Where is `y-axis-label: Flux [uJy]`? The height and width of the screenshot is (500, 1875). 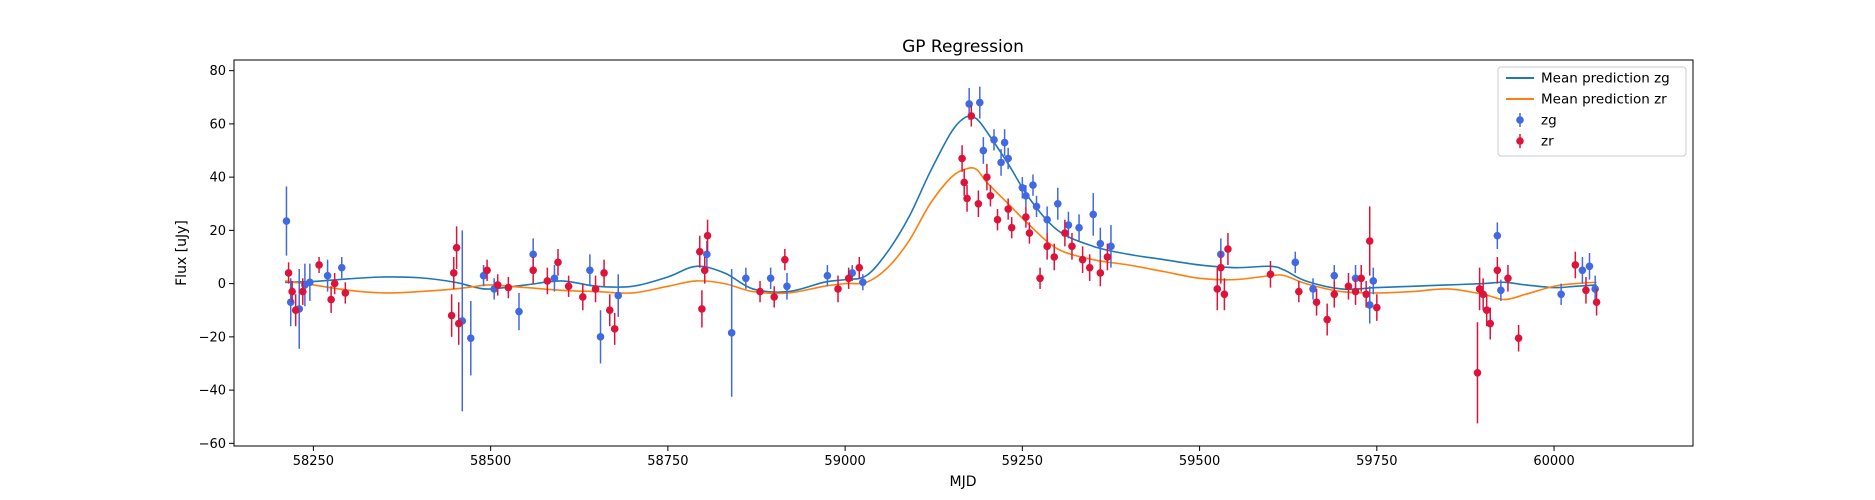 y-axis-label: Flux [uJy] is located at coordinates (182, 253).